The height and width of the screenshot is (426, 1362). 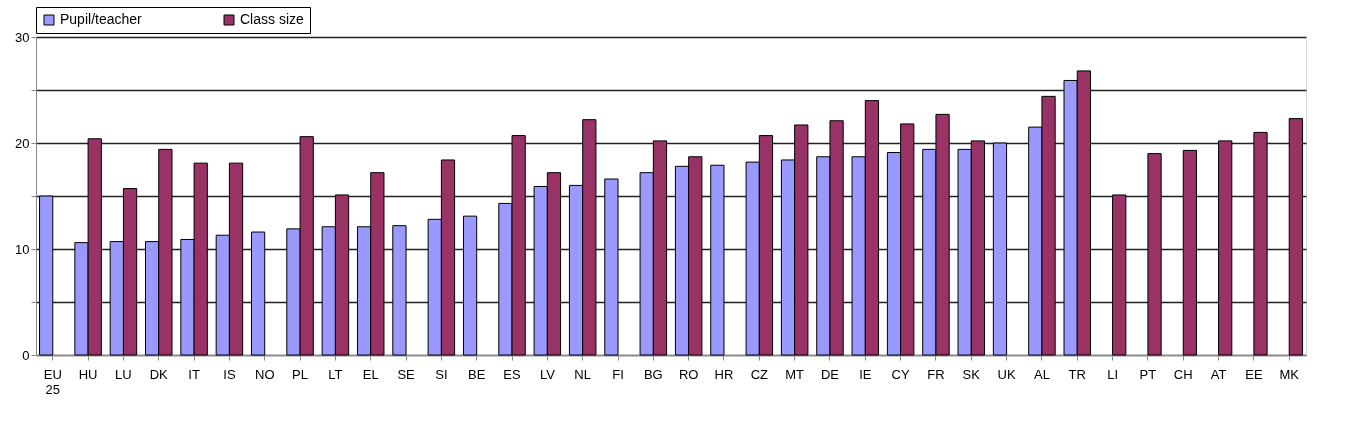 I want to click on x-tick-label: CZ, so click(x=759, y=374).